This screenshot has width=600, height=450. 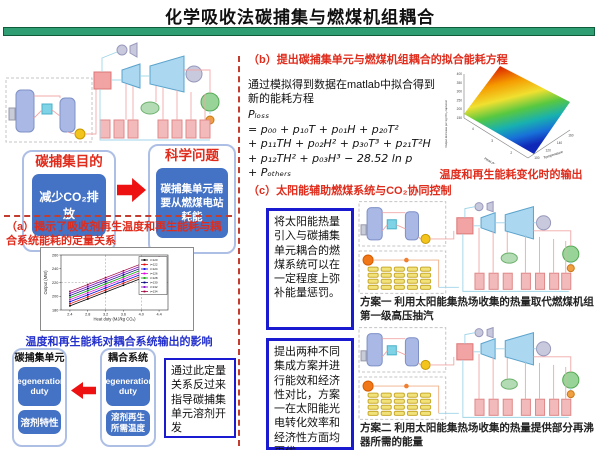 I want to click on svg-text: 100, so click(x=537, y=158).